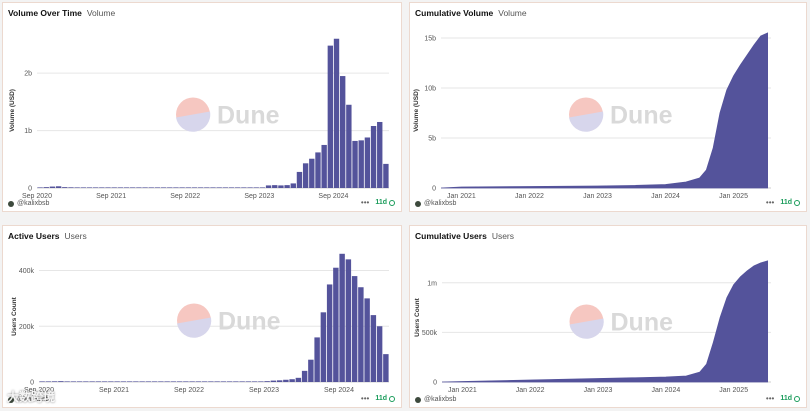 The height and width of the screenshot is (411, 810). What do you see at coordinates (28, 131) in the screenshot?
I see `y-tick-label: 1b` at bounding box center [28, 131].